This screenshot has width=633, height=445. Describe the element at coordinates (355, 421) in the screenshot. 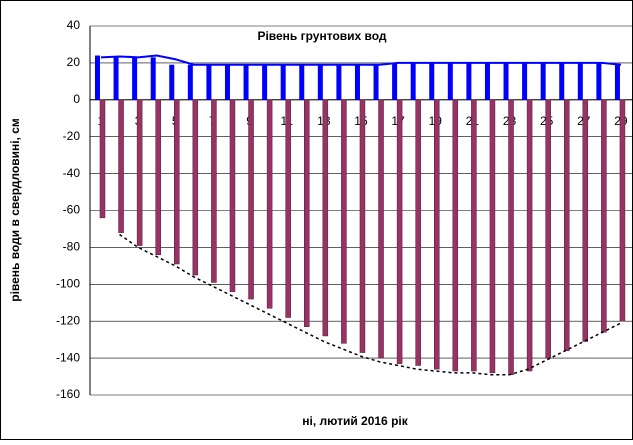

I see `x-axis-label: ні, лютий 2016 рік` at that location.